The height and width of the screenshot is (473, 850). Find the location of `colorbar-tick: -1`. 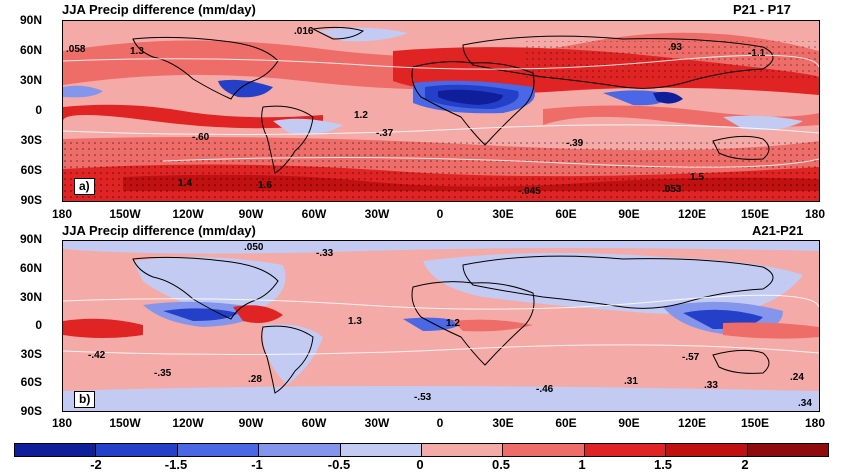

colorbar-tick: -1 is located at coordinates (257, 464).